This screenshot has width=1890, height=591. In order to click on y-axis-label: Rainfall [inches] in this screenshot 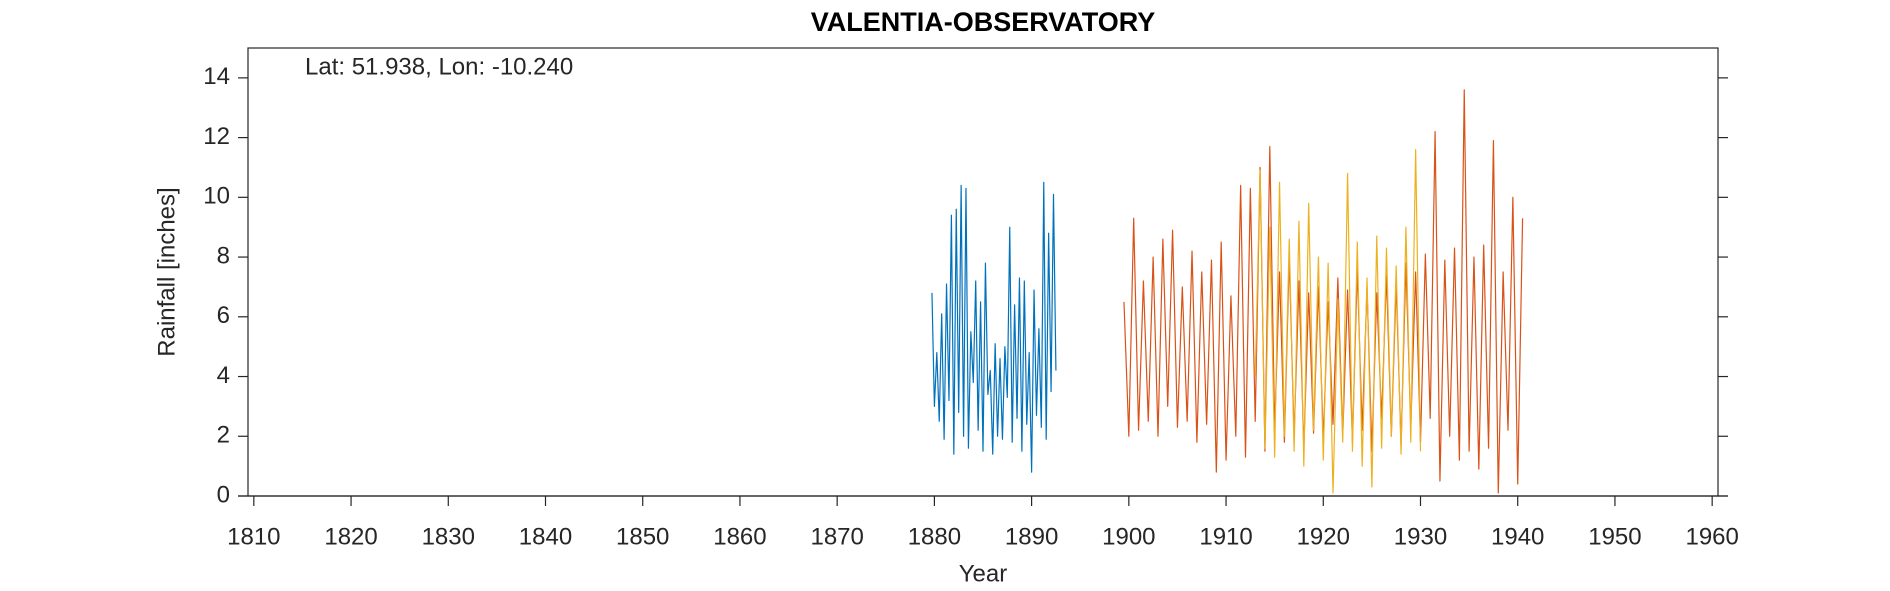, I will do `click(166, 271)`.